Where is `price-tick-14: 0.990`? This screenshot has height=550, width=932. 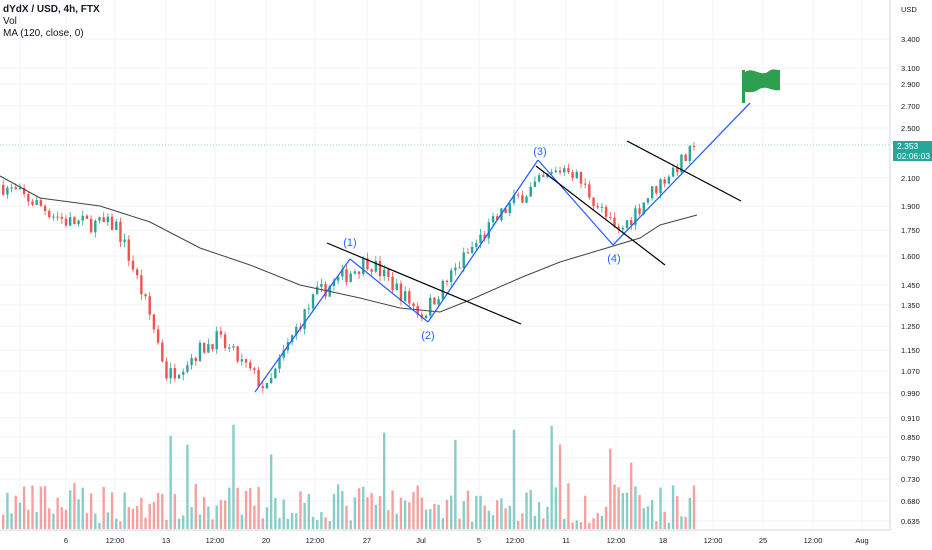 price-tick-14: 0.990 is located at coordinates (910, 393).